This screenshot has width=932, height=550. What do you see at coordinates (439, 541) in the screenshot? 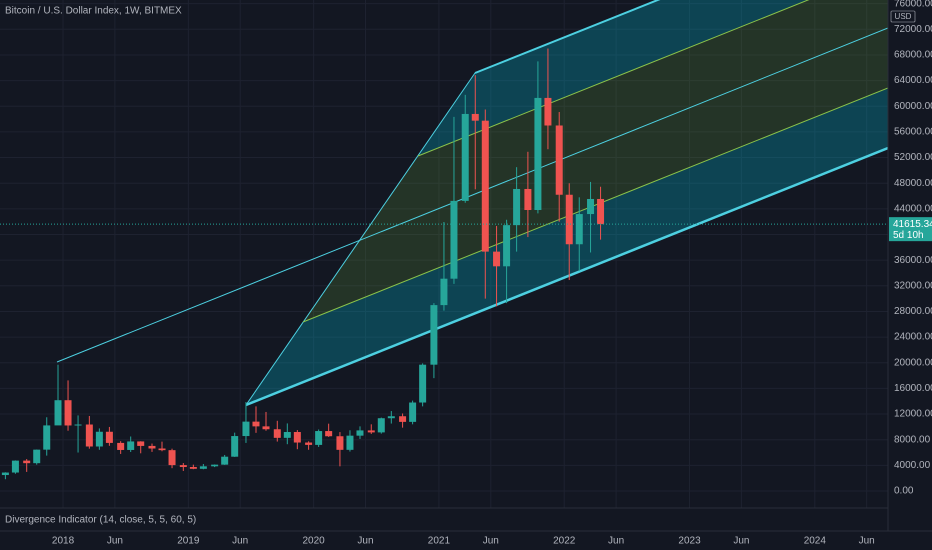
I see `x-tick-label: 2021` at bounding box center [439, 541].